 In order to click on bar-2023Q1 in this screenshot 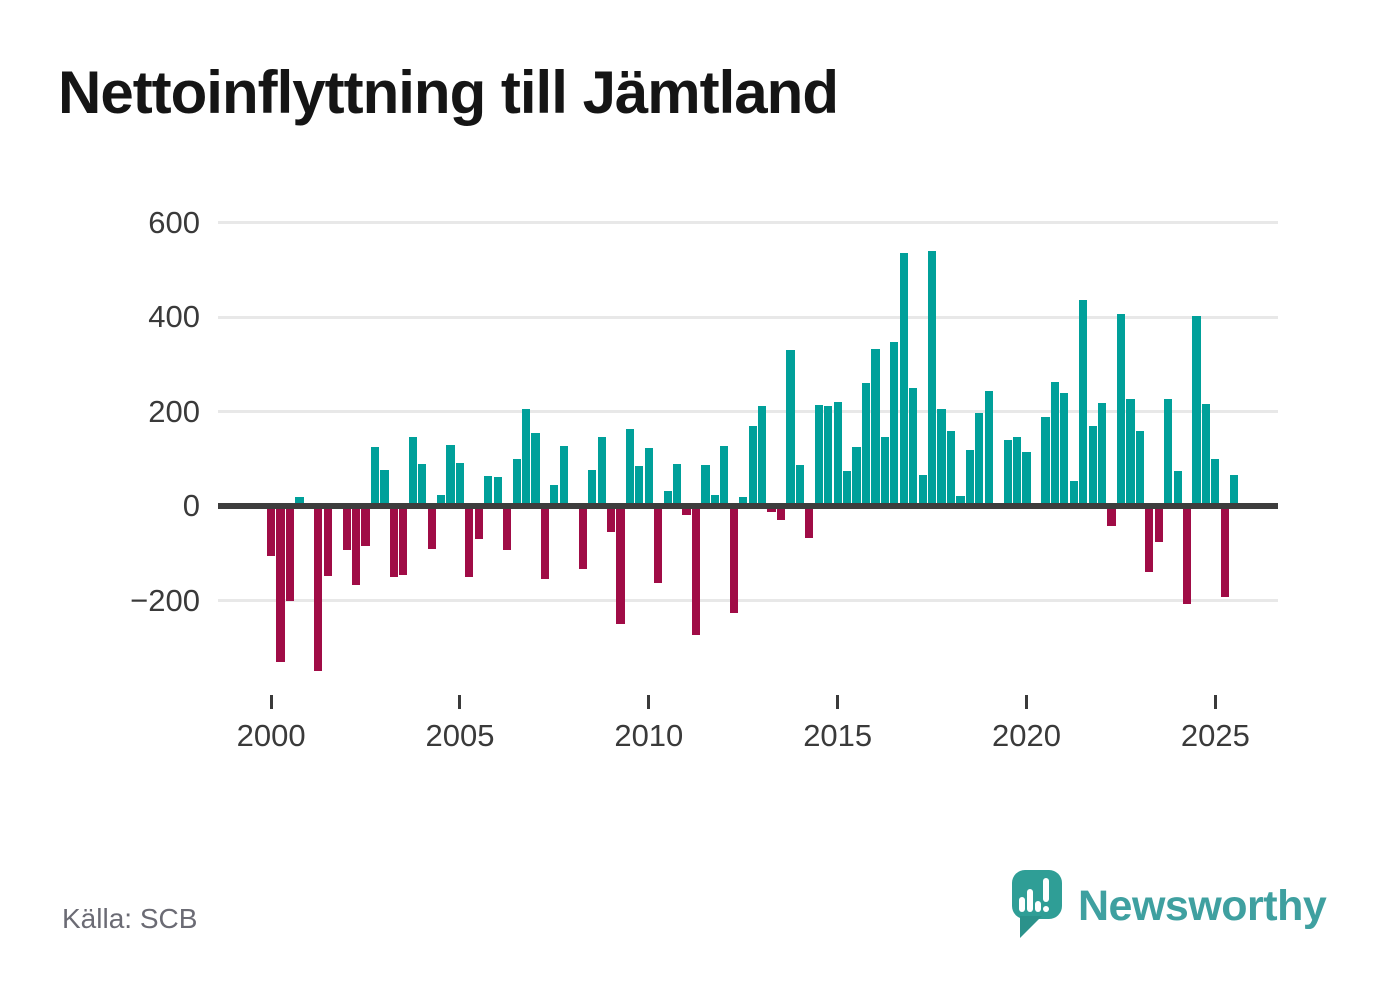, I will do `click(1139, 468)`.